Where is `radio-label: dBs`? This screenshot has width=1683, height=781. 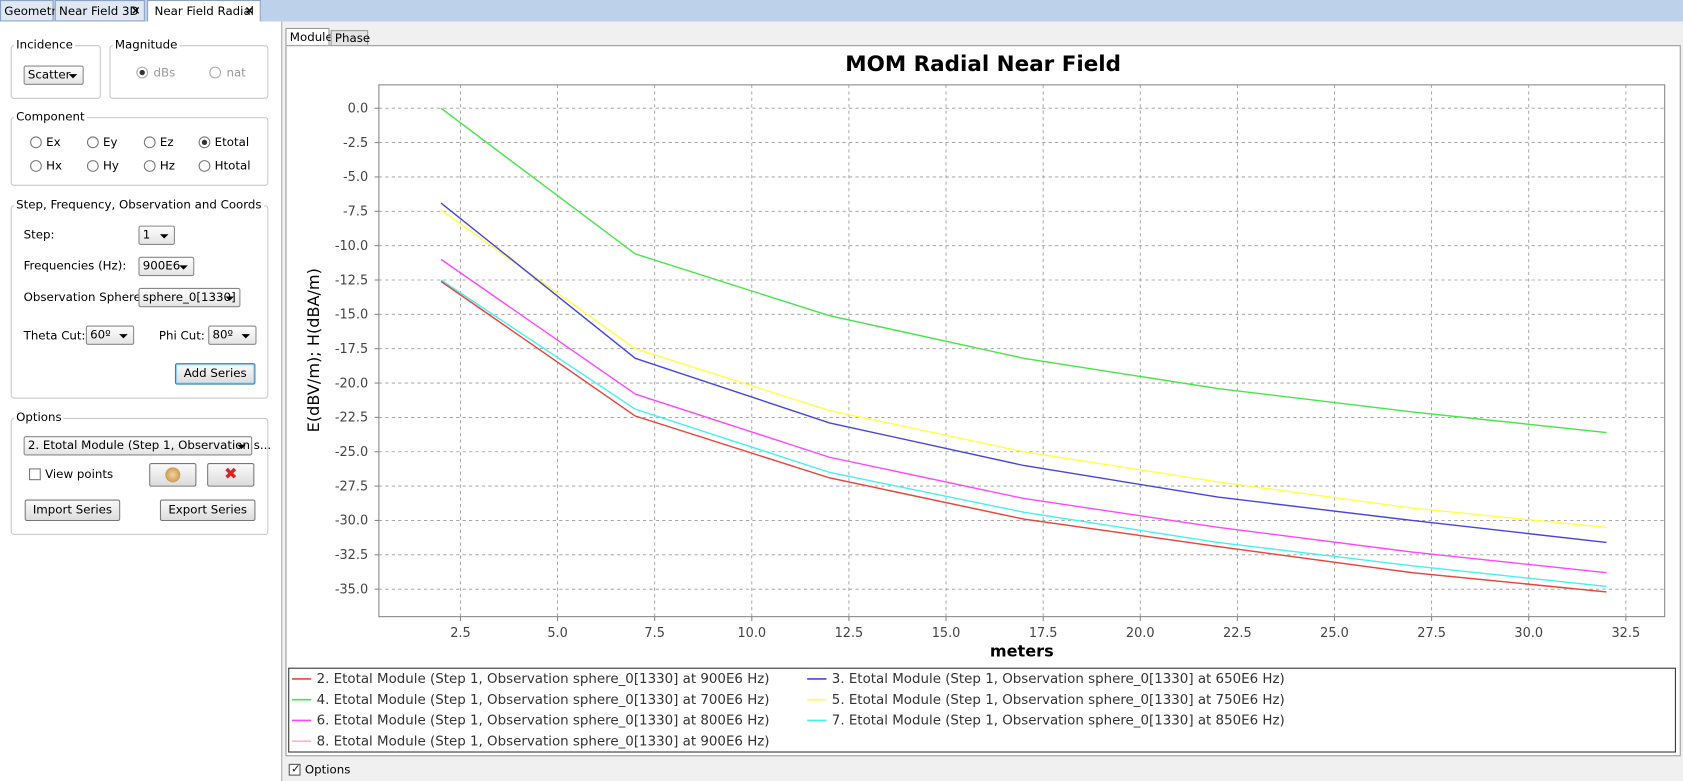 radio-label: dBs is located at coordinates (164, 72).